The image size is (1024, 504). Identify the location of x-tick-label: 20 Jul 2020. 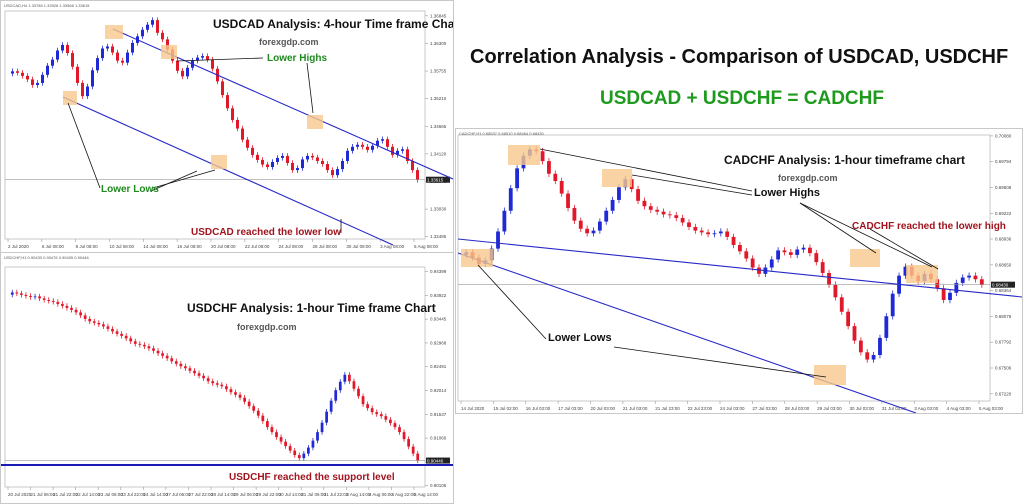
(20, 494).